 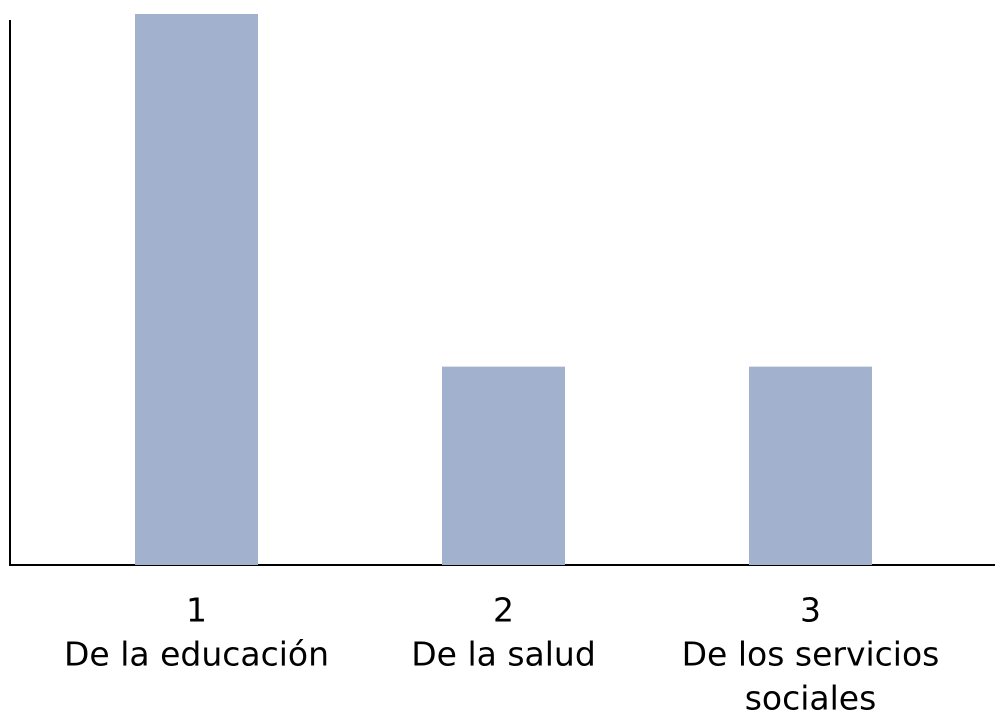 I want to click on x-tick-label: sociales, so click(x=811, y=696).